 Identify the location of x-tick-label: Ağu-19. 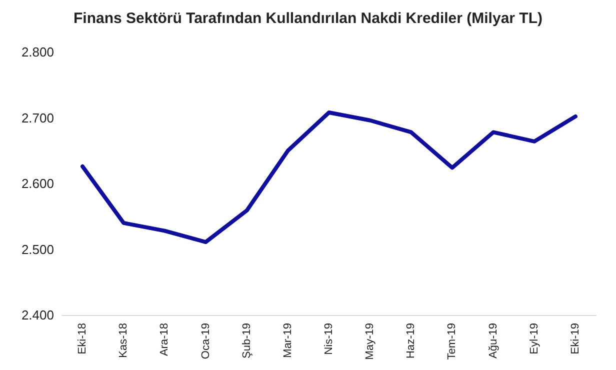
(493, 340).